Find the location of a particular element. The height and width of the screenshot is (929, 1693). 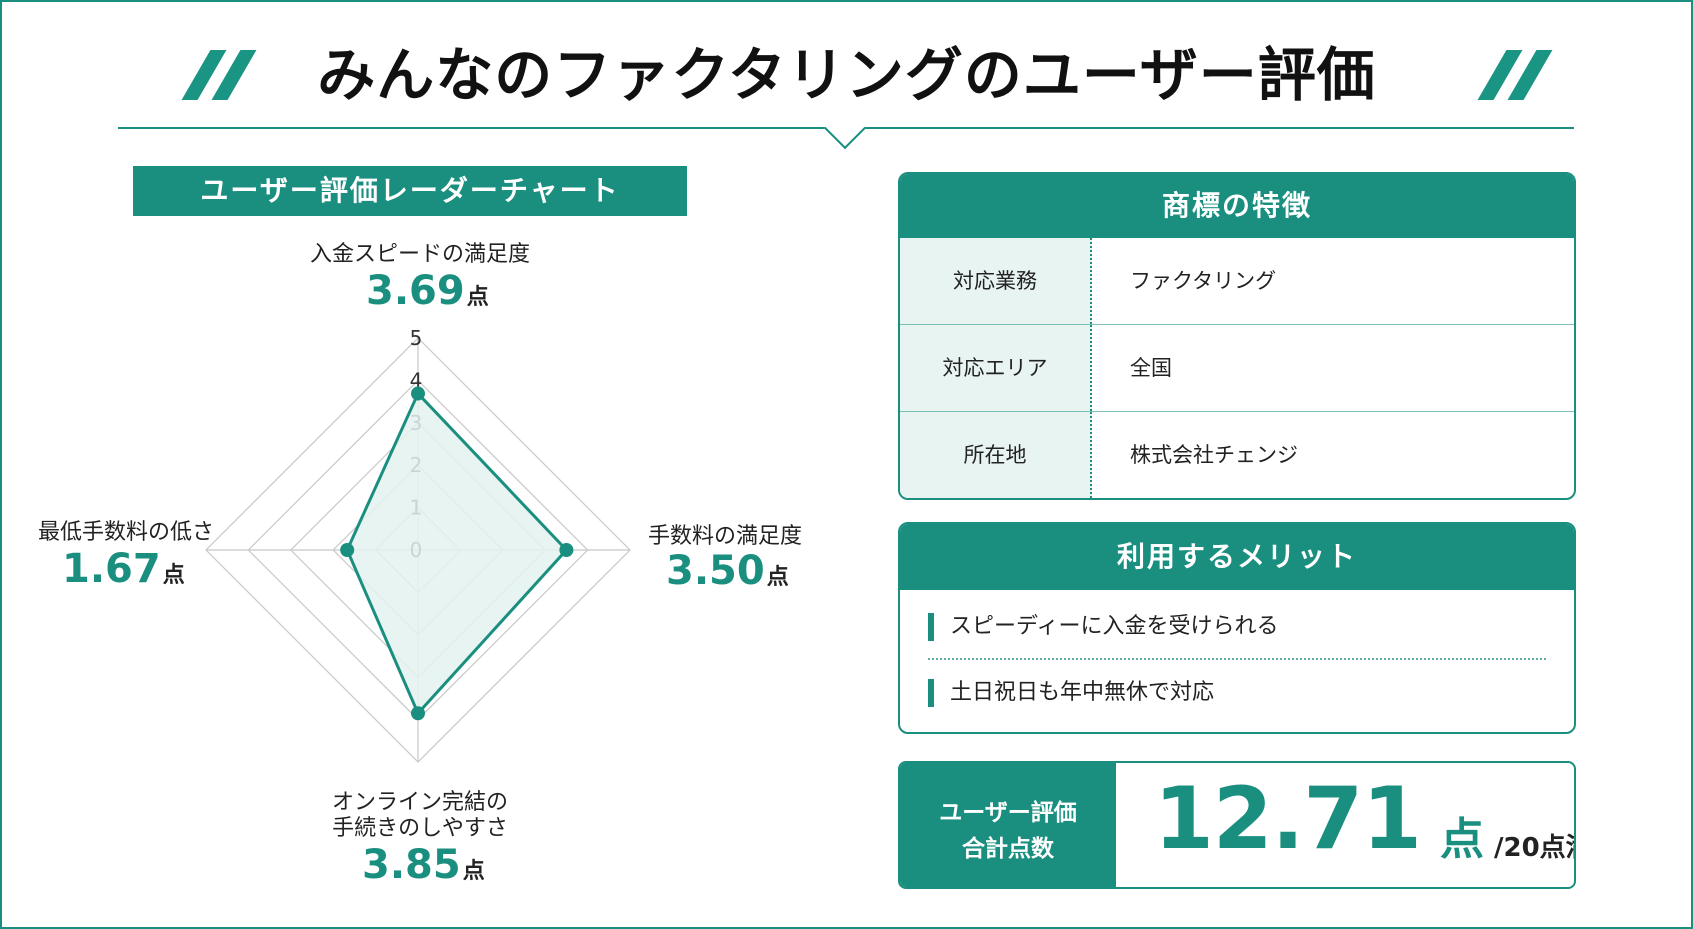

total-score-box: ユーザー評価 合計点数 12.71 点 /20点満点 is located at coordinates (1237, 825).